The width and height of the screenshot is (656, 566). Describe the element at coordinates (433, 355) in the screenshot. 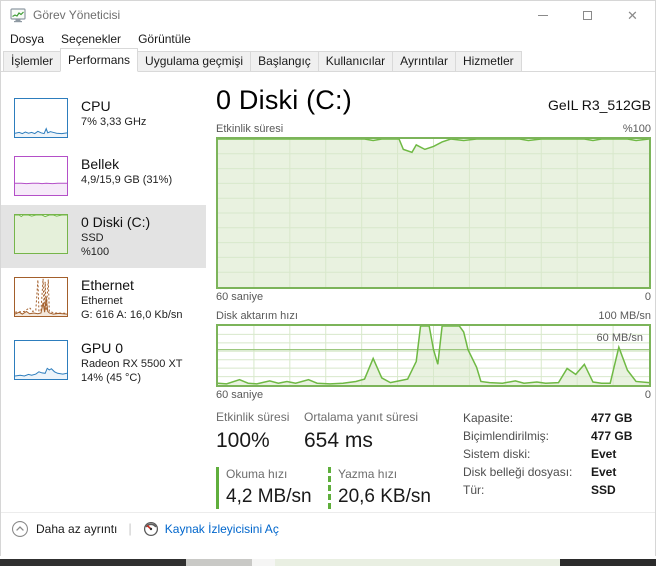

I see `disk-transfer-chart: 60 MB/sn` at that location.